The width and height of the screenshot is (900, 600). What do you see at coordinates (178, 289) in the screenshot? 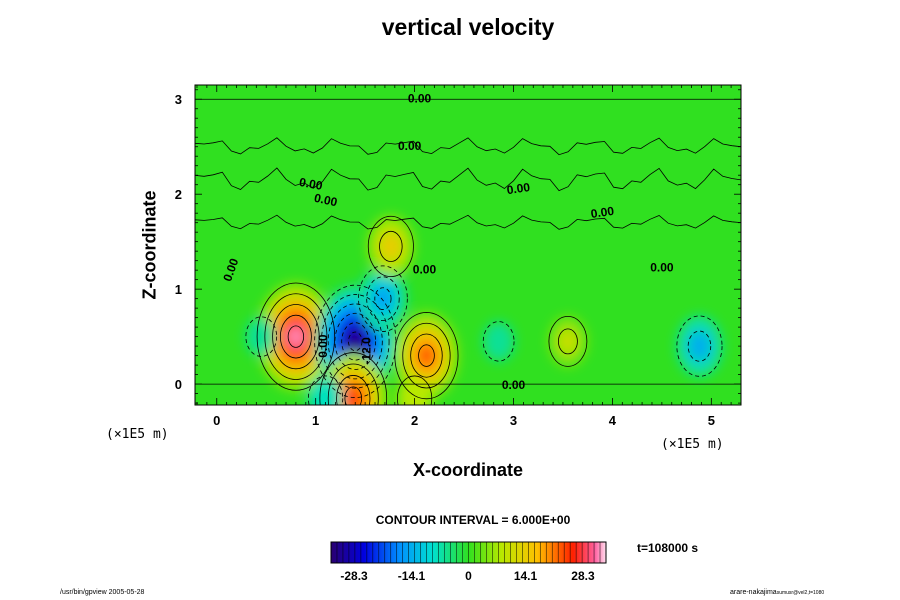
I see `y-tick-label: 1` at bounding box center [178, 289].